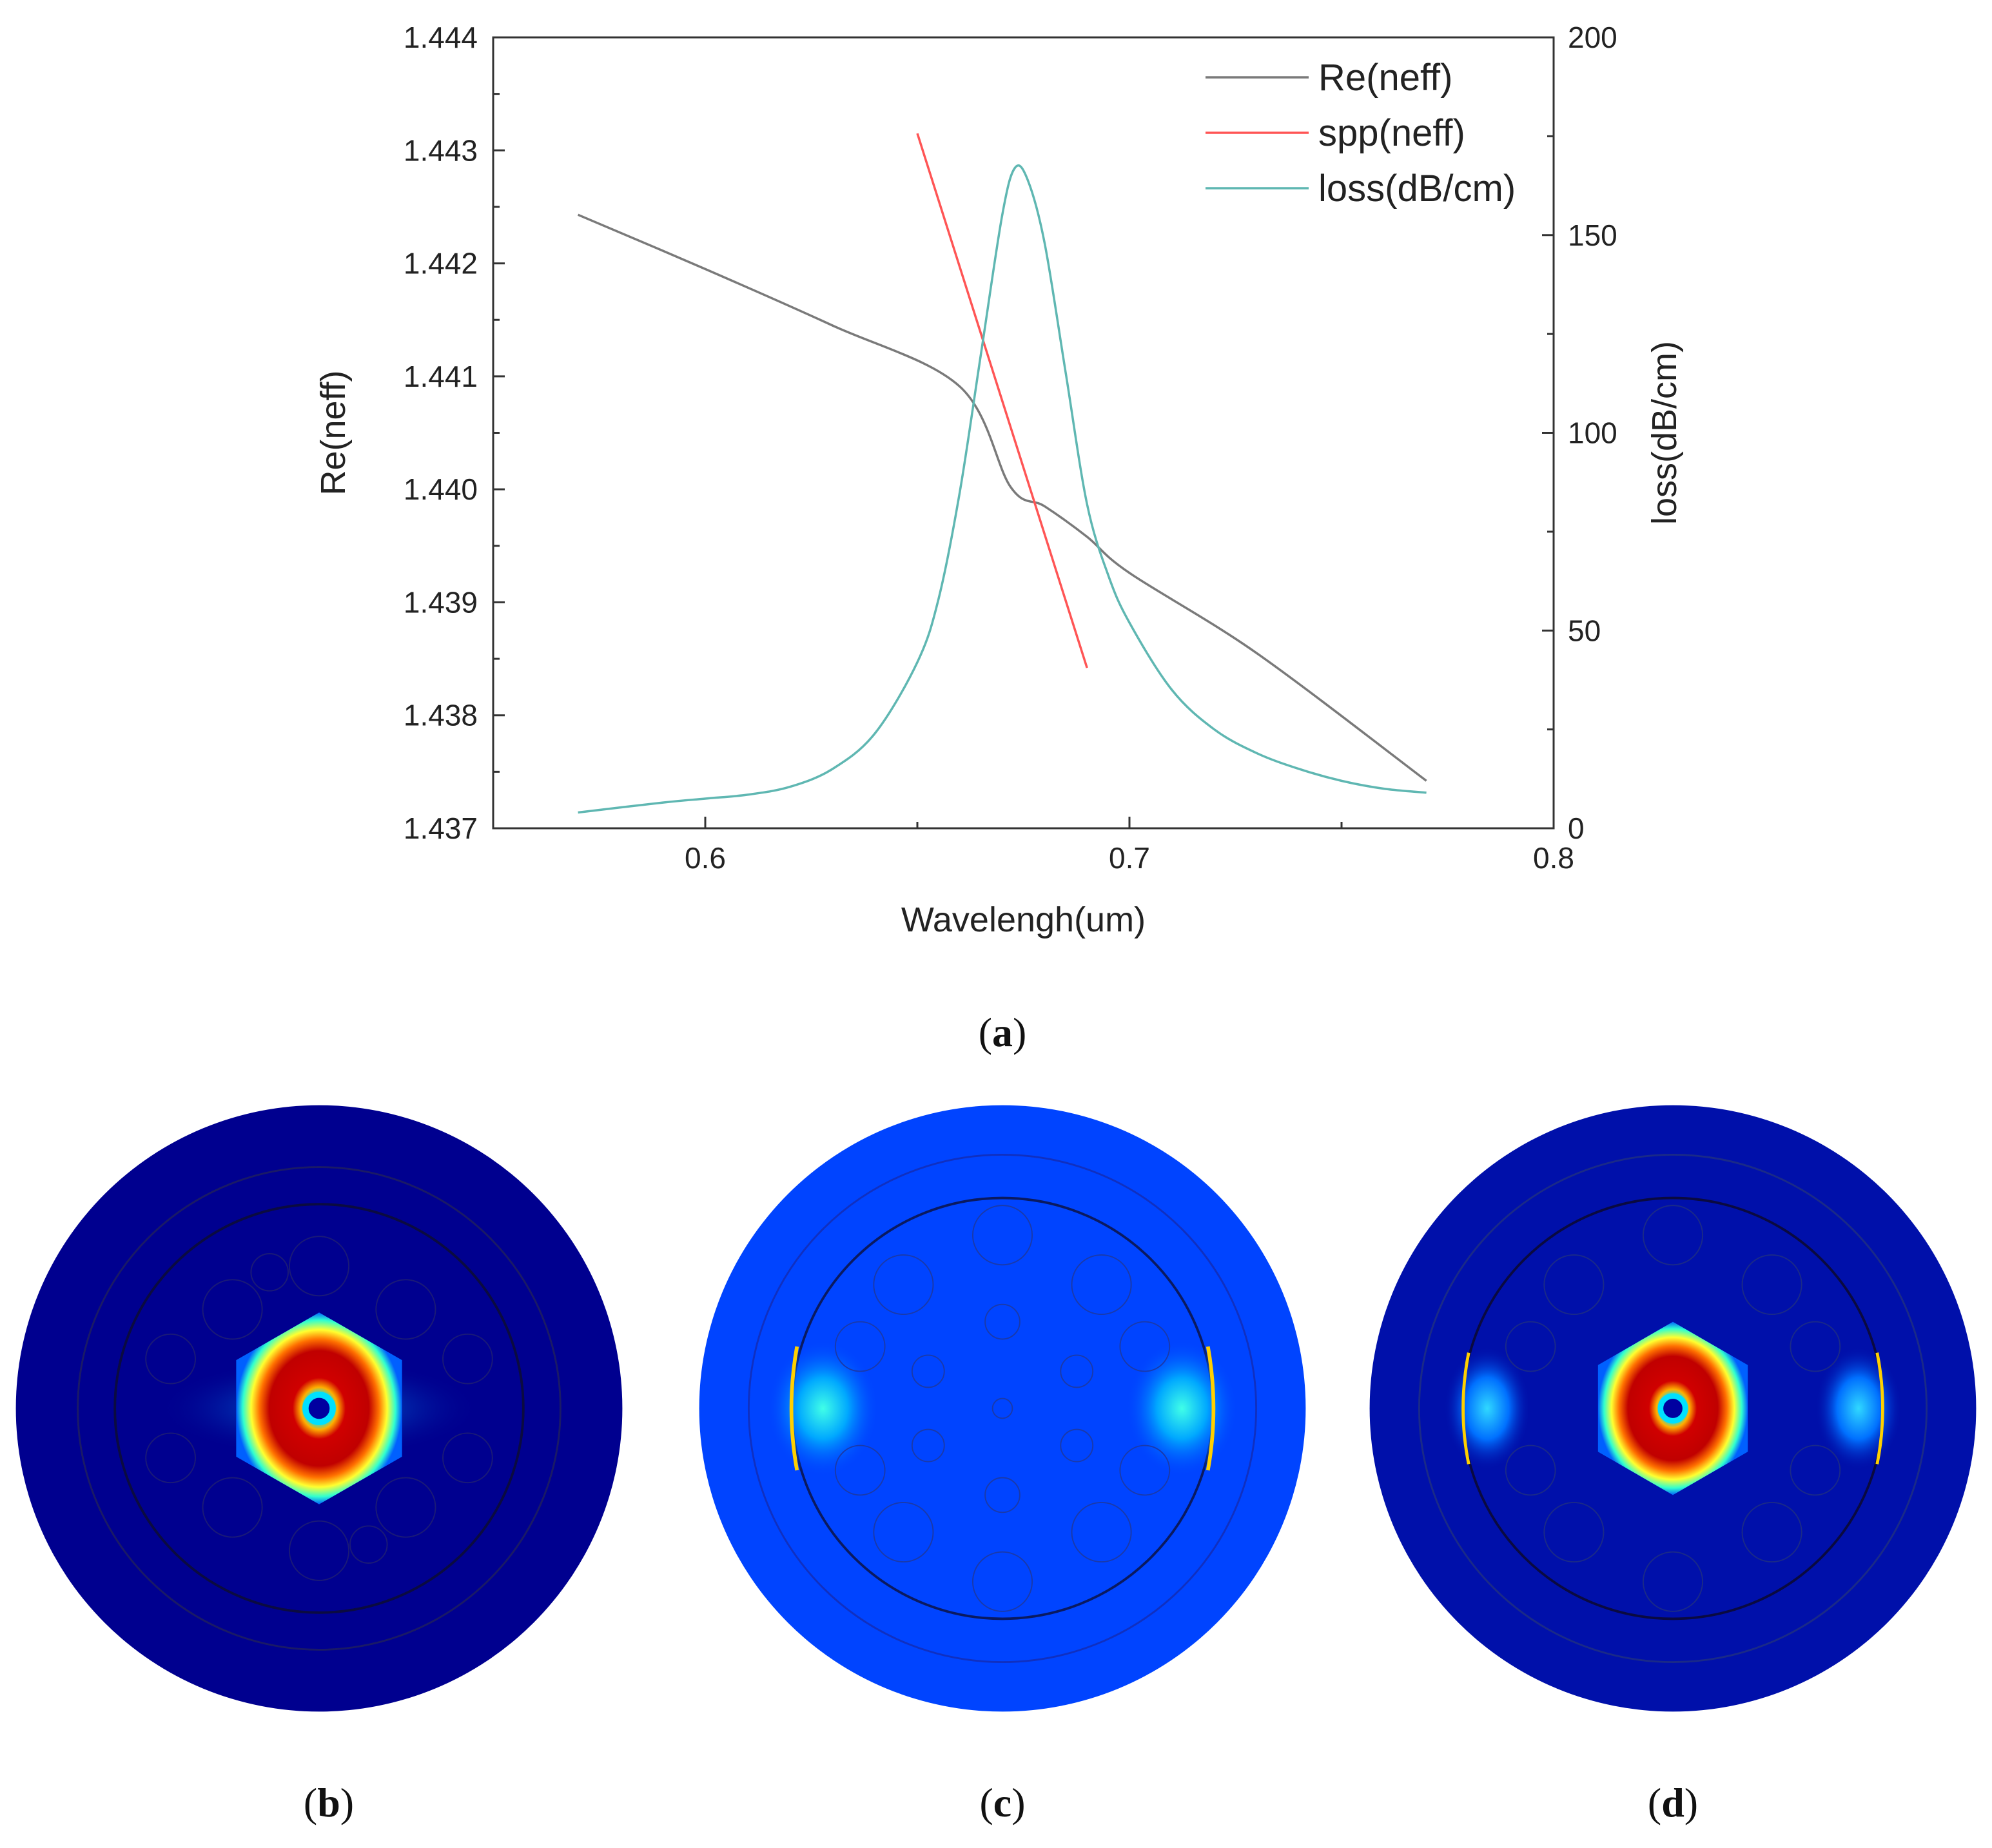 This screenshot has width=1992, height=1848. What do you see at coordinates (441, 828) in the screenshot?
I see `y-tick-label: 1.437` at bounding box center [441, 828].